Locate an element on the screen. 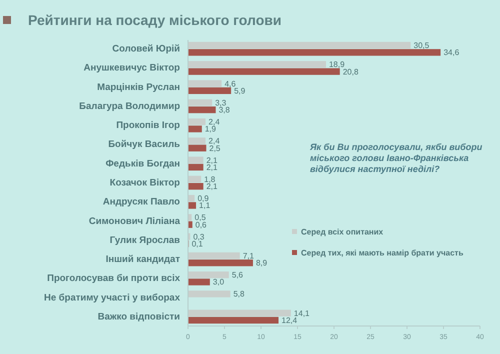 This screenshot has width=500, height=354. legend-label: Серед тих, які мають намір брати участь is located at coordinates (382, 253).